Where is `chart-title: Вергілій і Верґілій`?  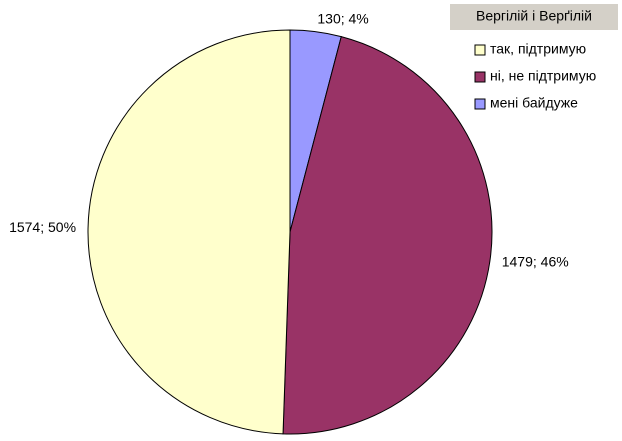 chart-title: Вергілій і Верґілій is located at coordinates (534, 16).